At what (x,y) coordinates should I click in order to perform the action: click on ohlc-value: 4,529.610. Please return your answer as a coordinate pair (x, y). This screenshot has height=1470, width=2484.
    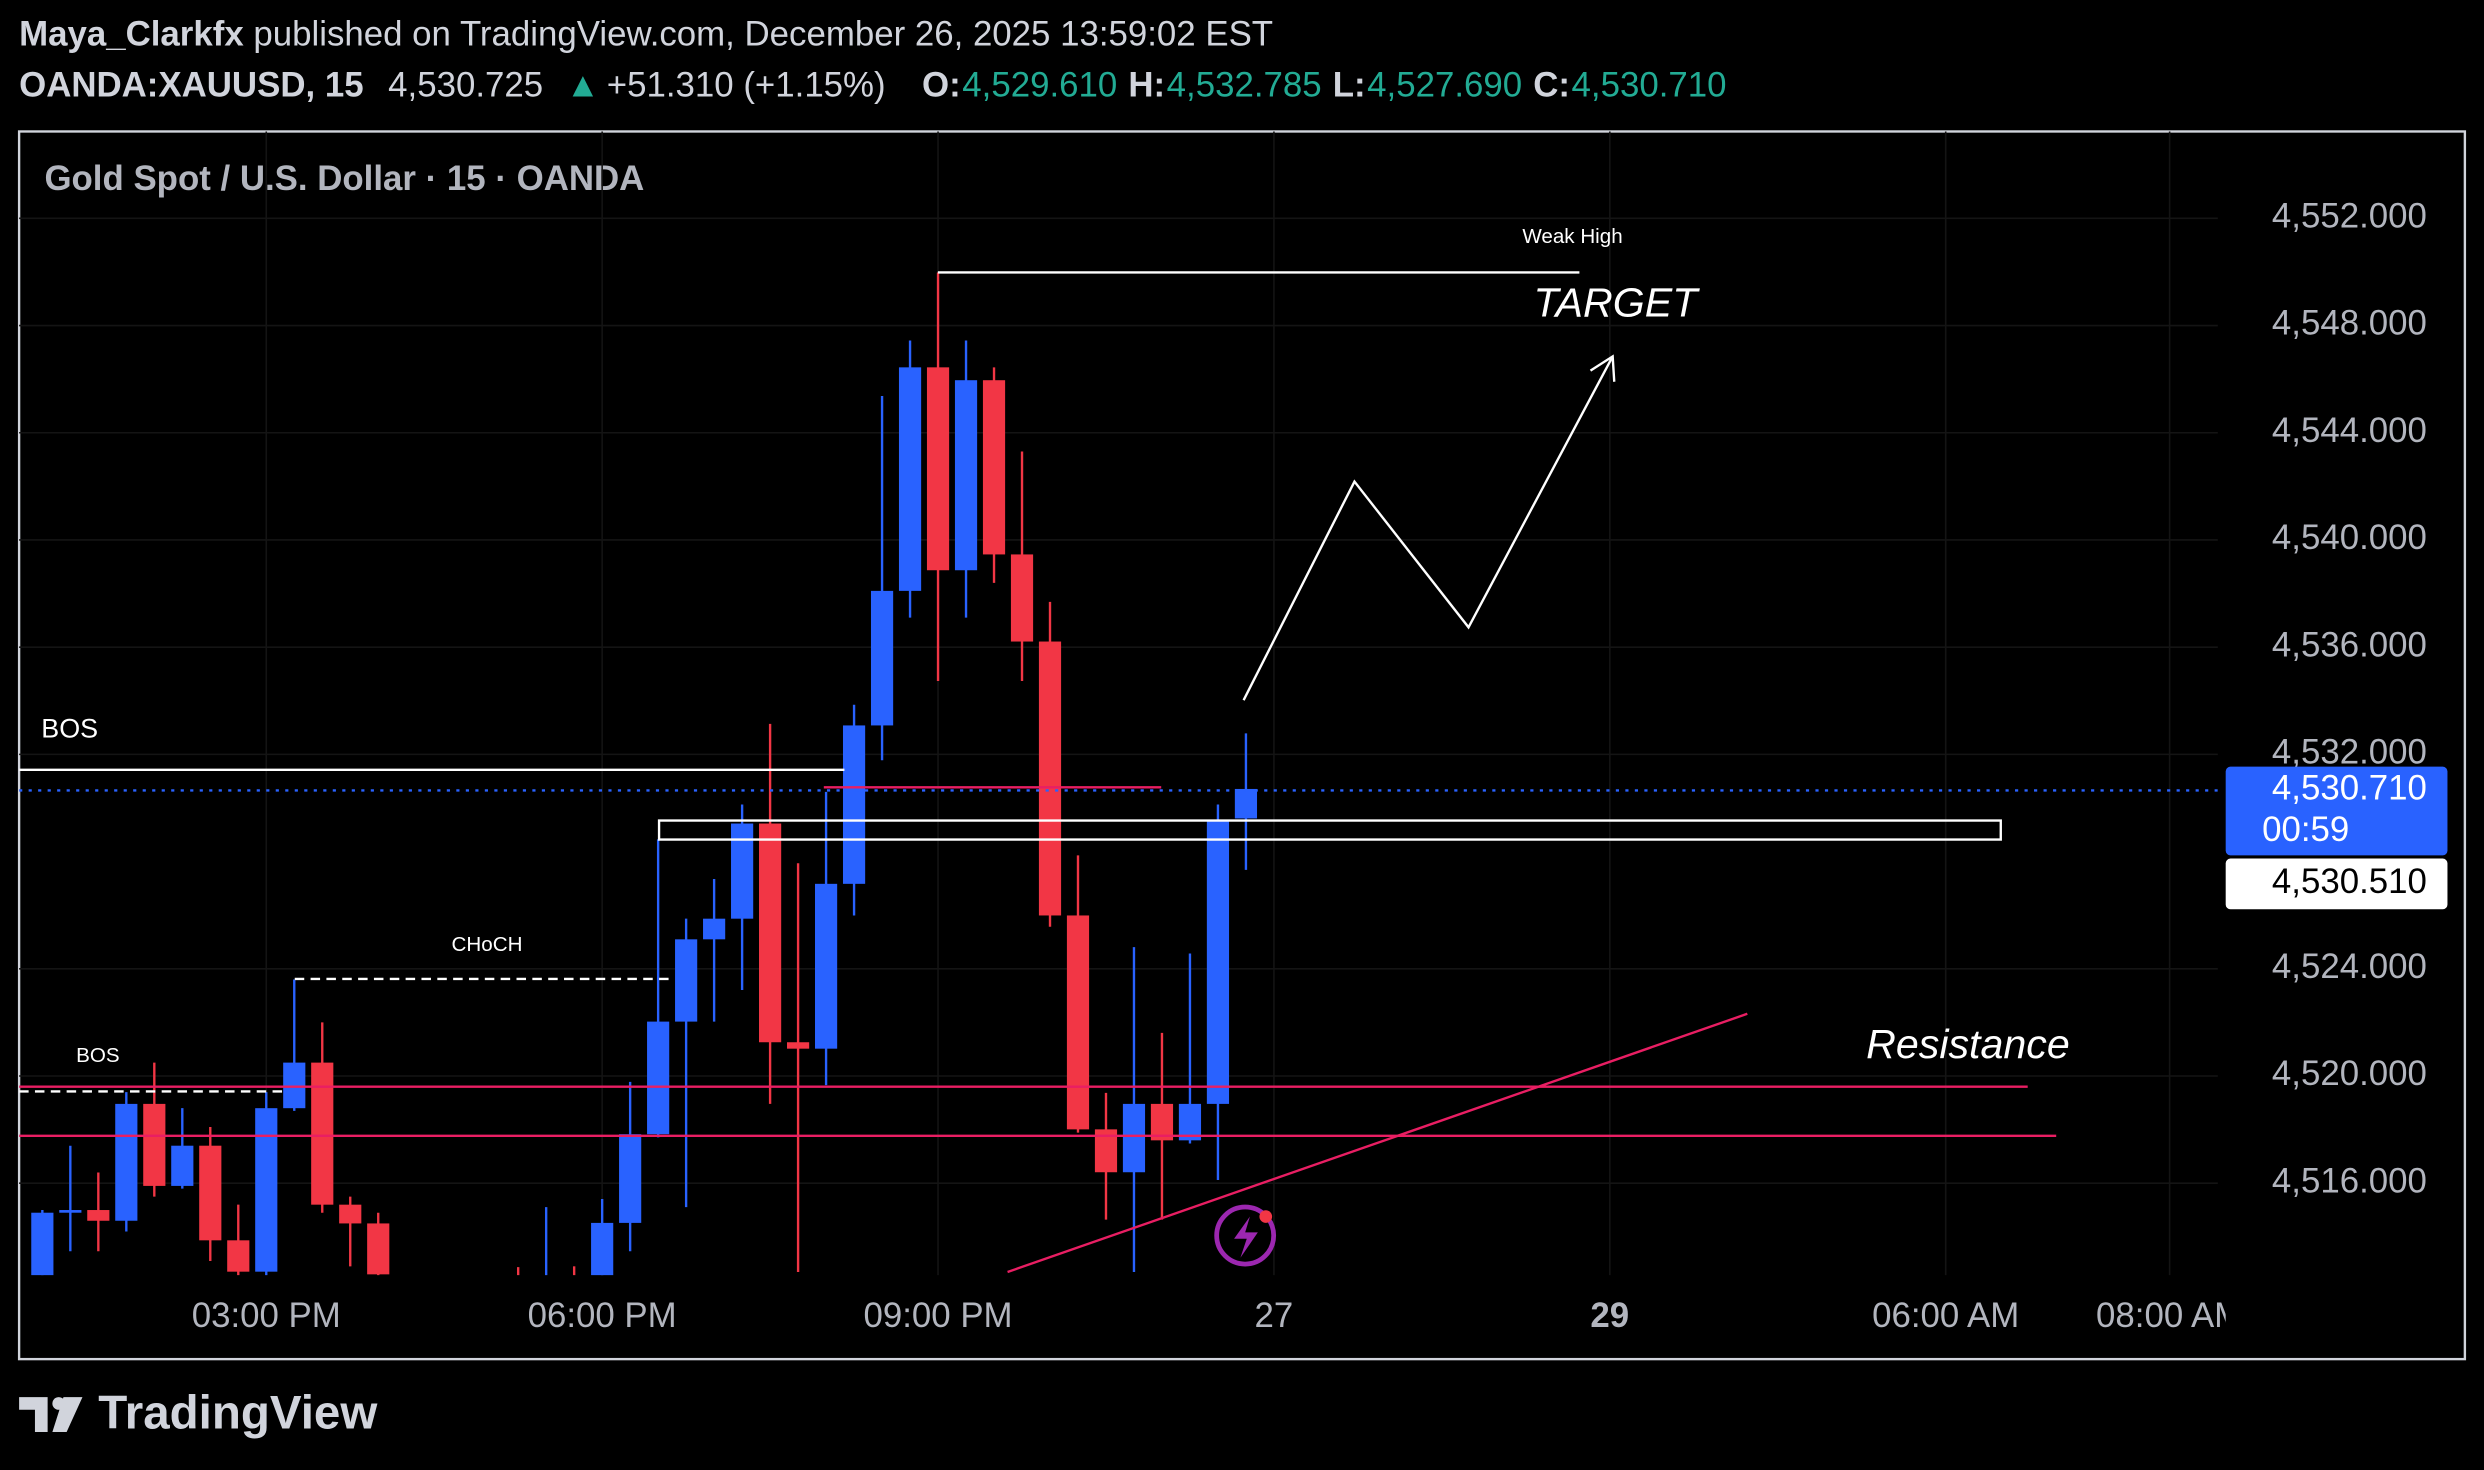
    Looking at the image, I should click on (1039, 84).